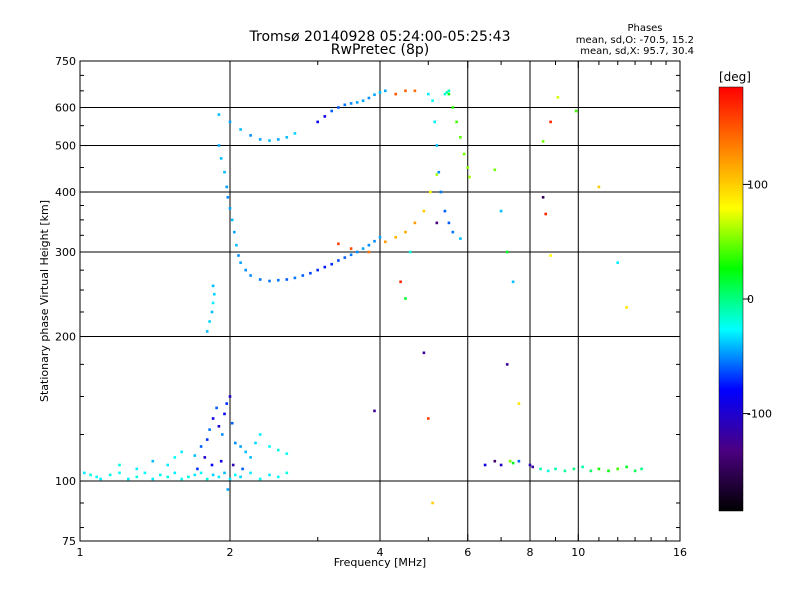 This screenshot has height=600, width=800. Describe the element at coordinates (65, 337) in the screenshot. I see `y-tick-label: 200` at that location.